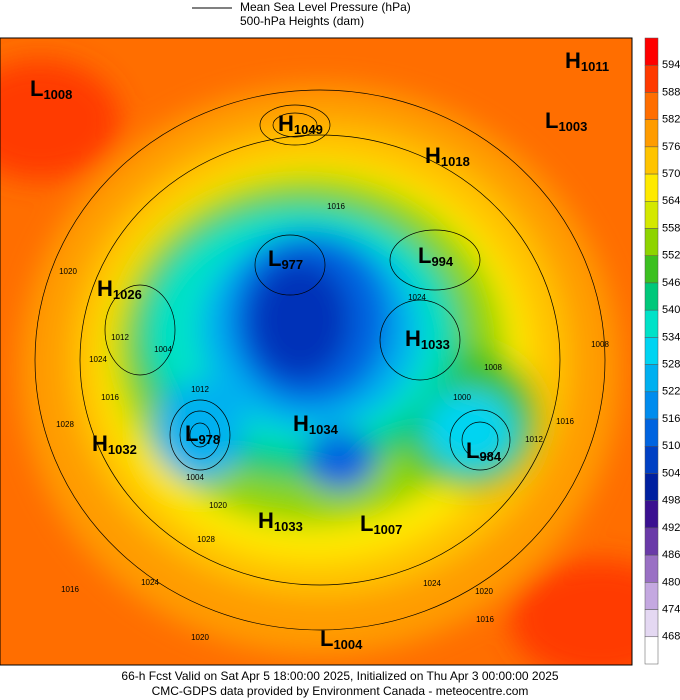 The image size is (680, 700). Describe the element at coordinates (671, 419) in the screenshot. I see `colorbar-label: 516` at that location.